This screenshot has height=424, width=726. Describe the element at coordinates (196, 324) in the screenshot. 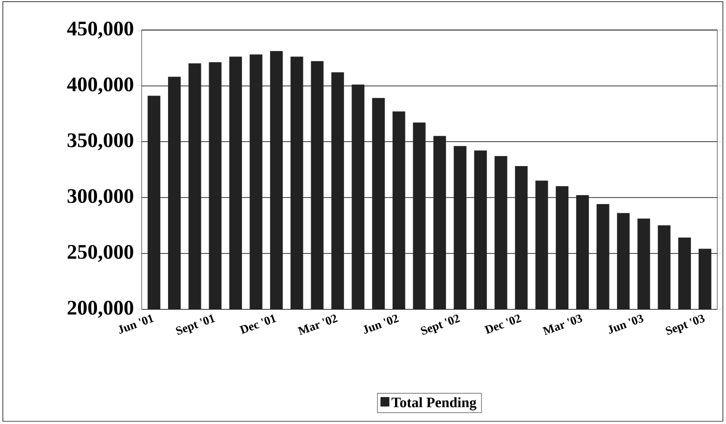

I see `x-tick-label: Sept '01` at that location.